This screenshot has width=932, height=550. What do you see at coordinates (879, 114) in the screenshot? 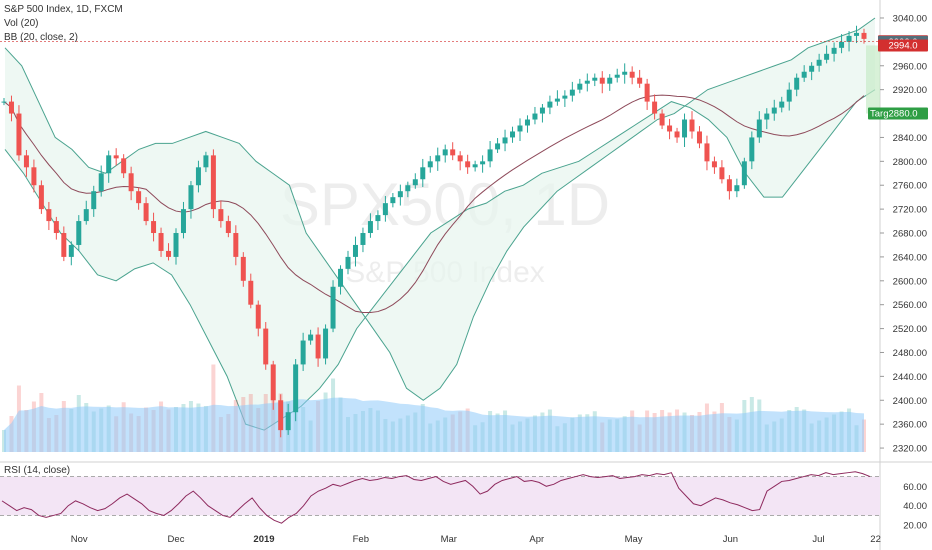
I see `target-badge-label: Targ` at bounding box center [879, 114].